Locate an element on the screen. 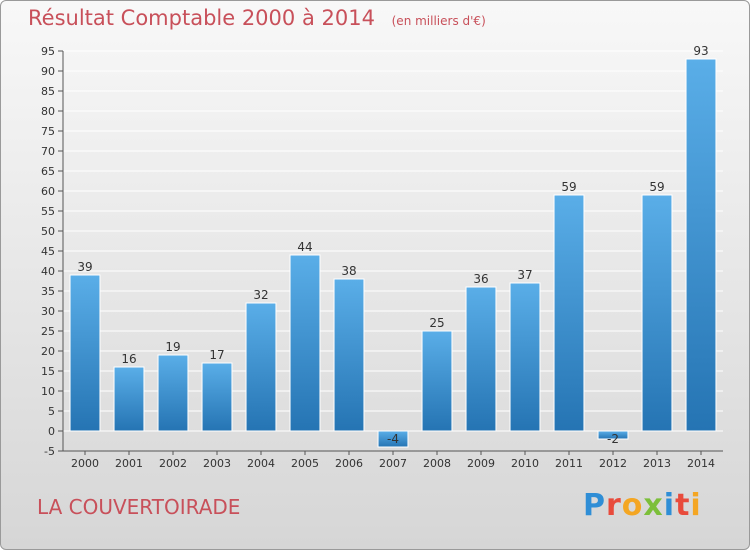 This screenshot has width=750, height=550. x-tick-label: 2001 is located at coordinates (129, 463).